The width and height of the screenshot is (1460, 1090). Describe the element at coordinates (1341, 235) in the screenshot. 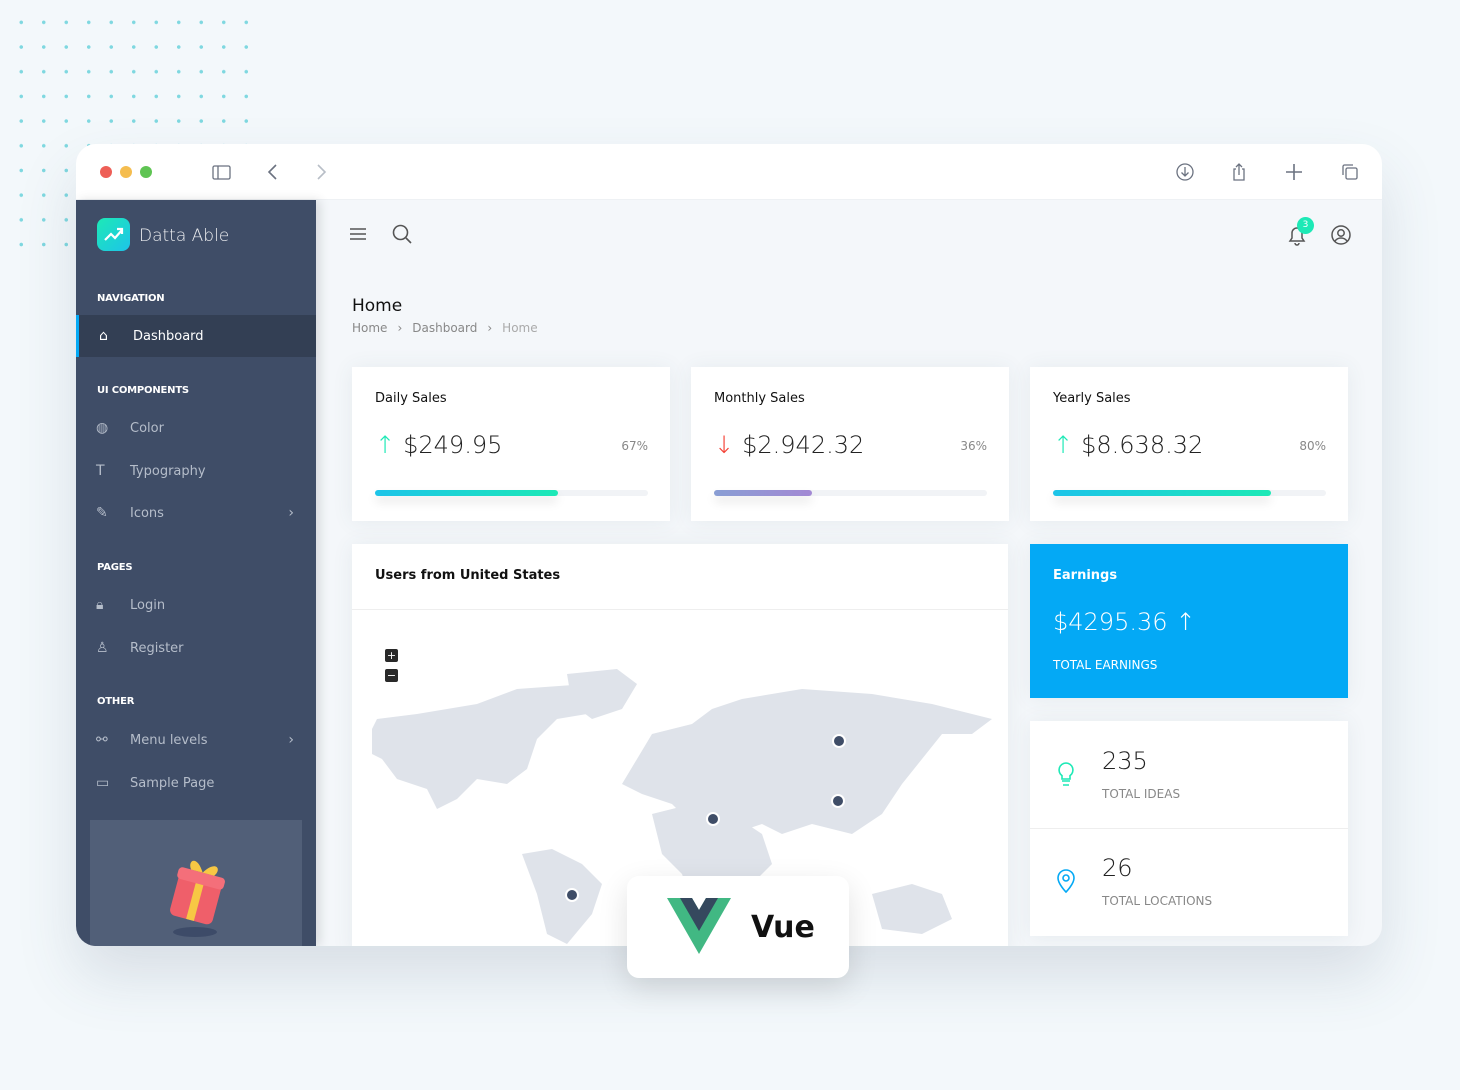

I see `user-icon` at that location.